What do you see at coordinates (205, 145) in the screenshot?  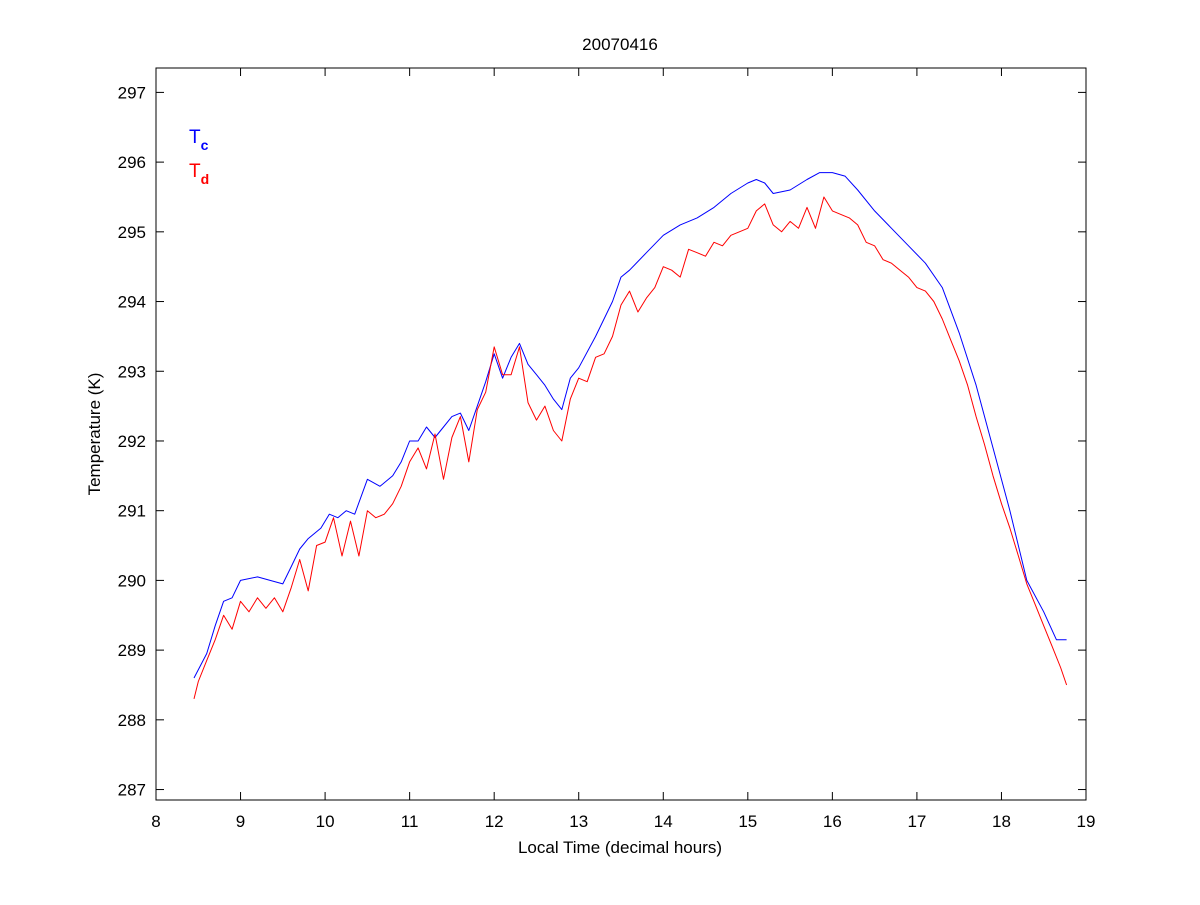 I see `legend-subscript: c` at bounding box center [205, 145].